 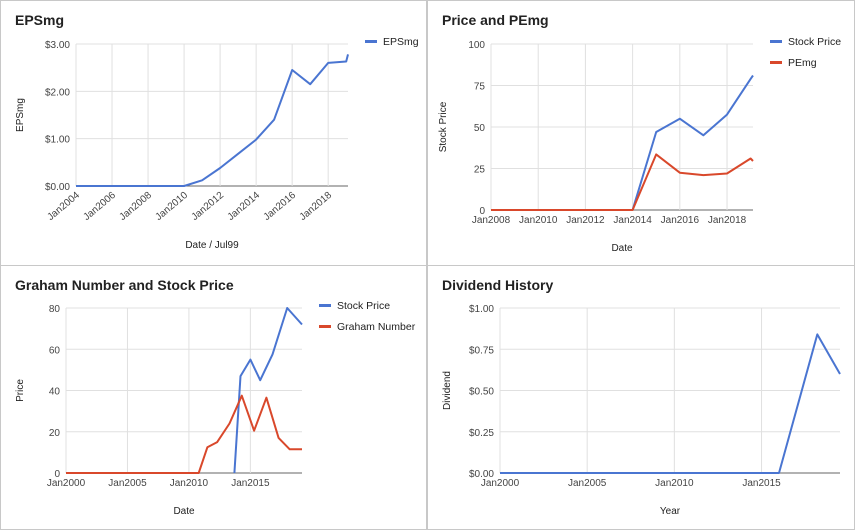 I want to click on legend-label: Graham Number, so click(x=376, y=327).